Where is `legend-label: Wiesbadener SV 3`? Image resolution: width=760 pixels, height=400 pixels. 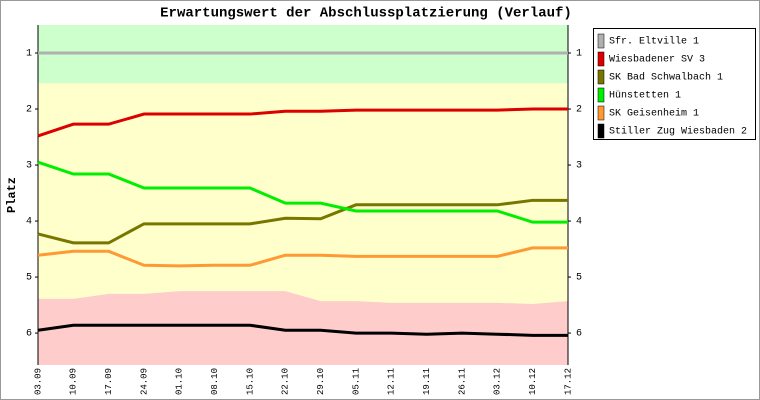 legend-label: Wiesbadener SV 3 is located at coordinates (657, 60).